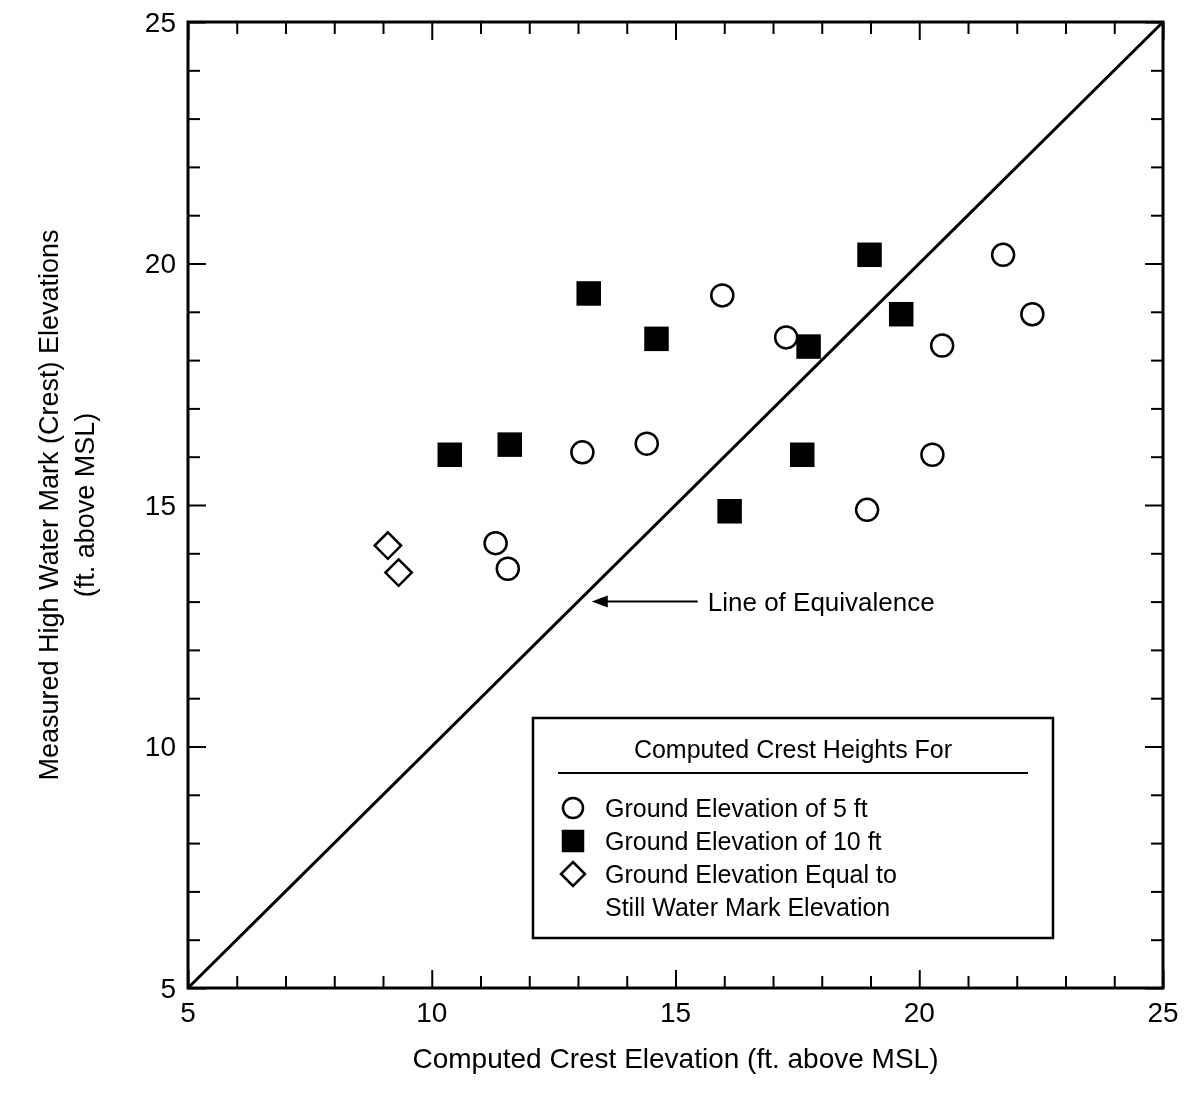 The width and height of the screenshot is (1191, 1094). I want to click on legend-label: Ground Elevation of 5 ft, so click(736, 807).